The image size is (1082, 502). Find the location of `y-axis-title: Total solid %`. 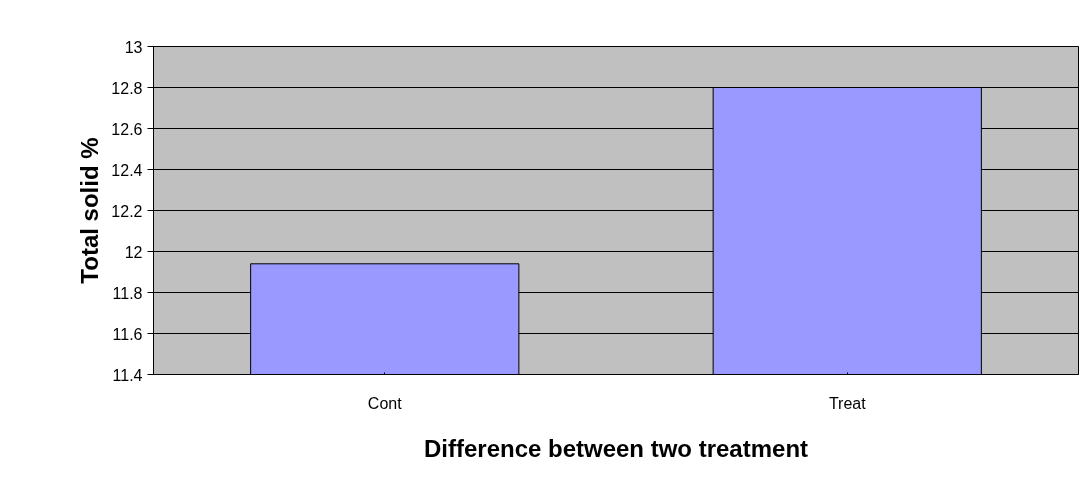

y-axis-title: Total solid % is located at coordinates (90, 210).